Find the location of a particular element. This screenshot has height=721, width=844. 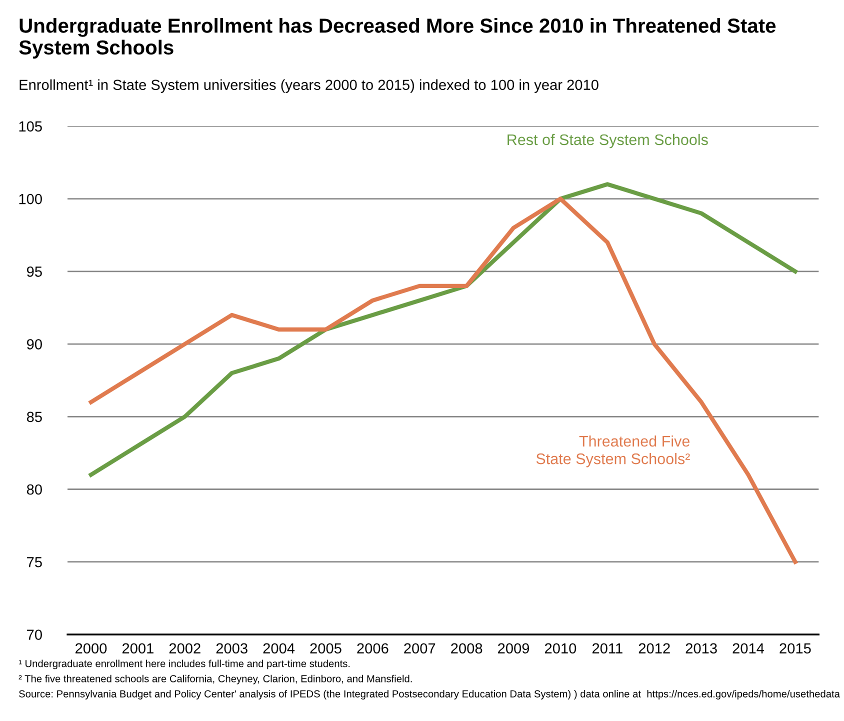

x-tick-label: 2013 is located at coordinates (701, 648).